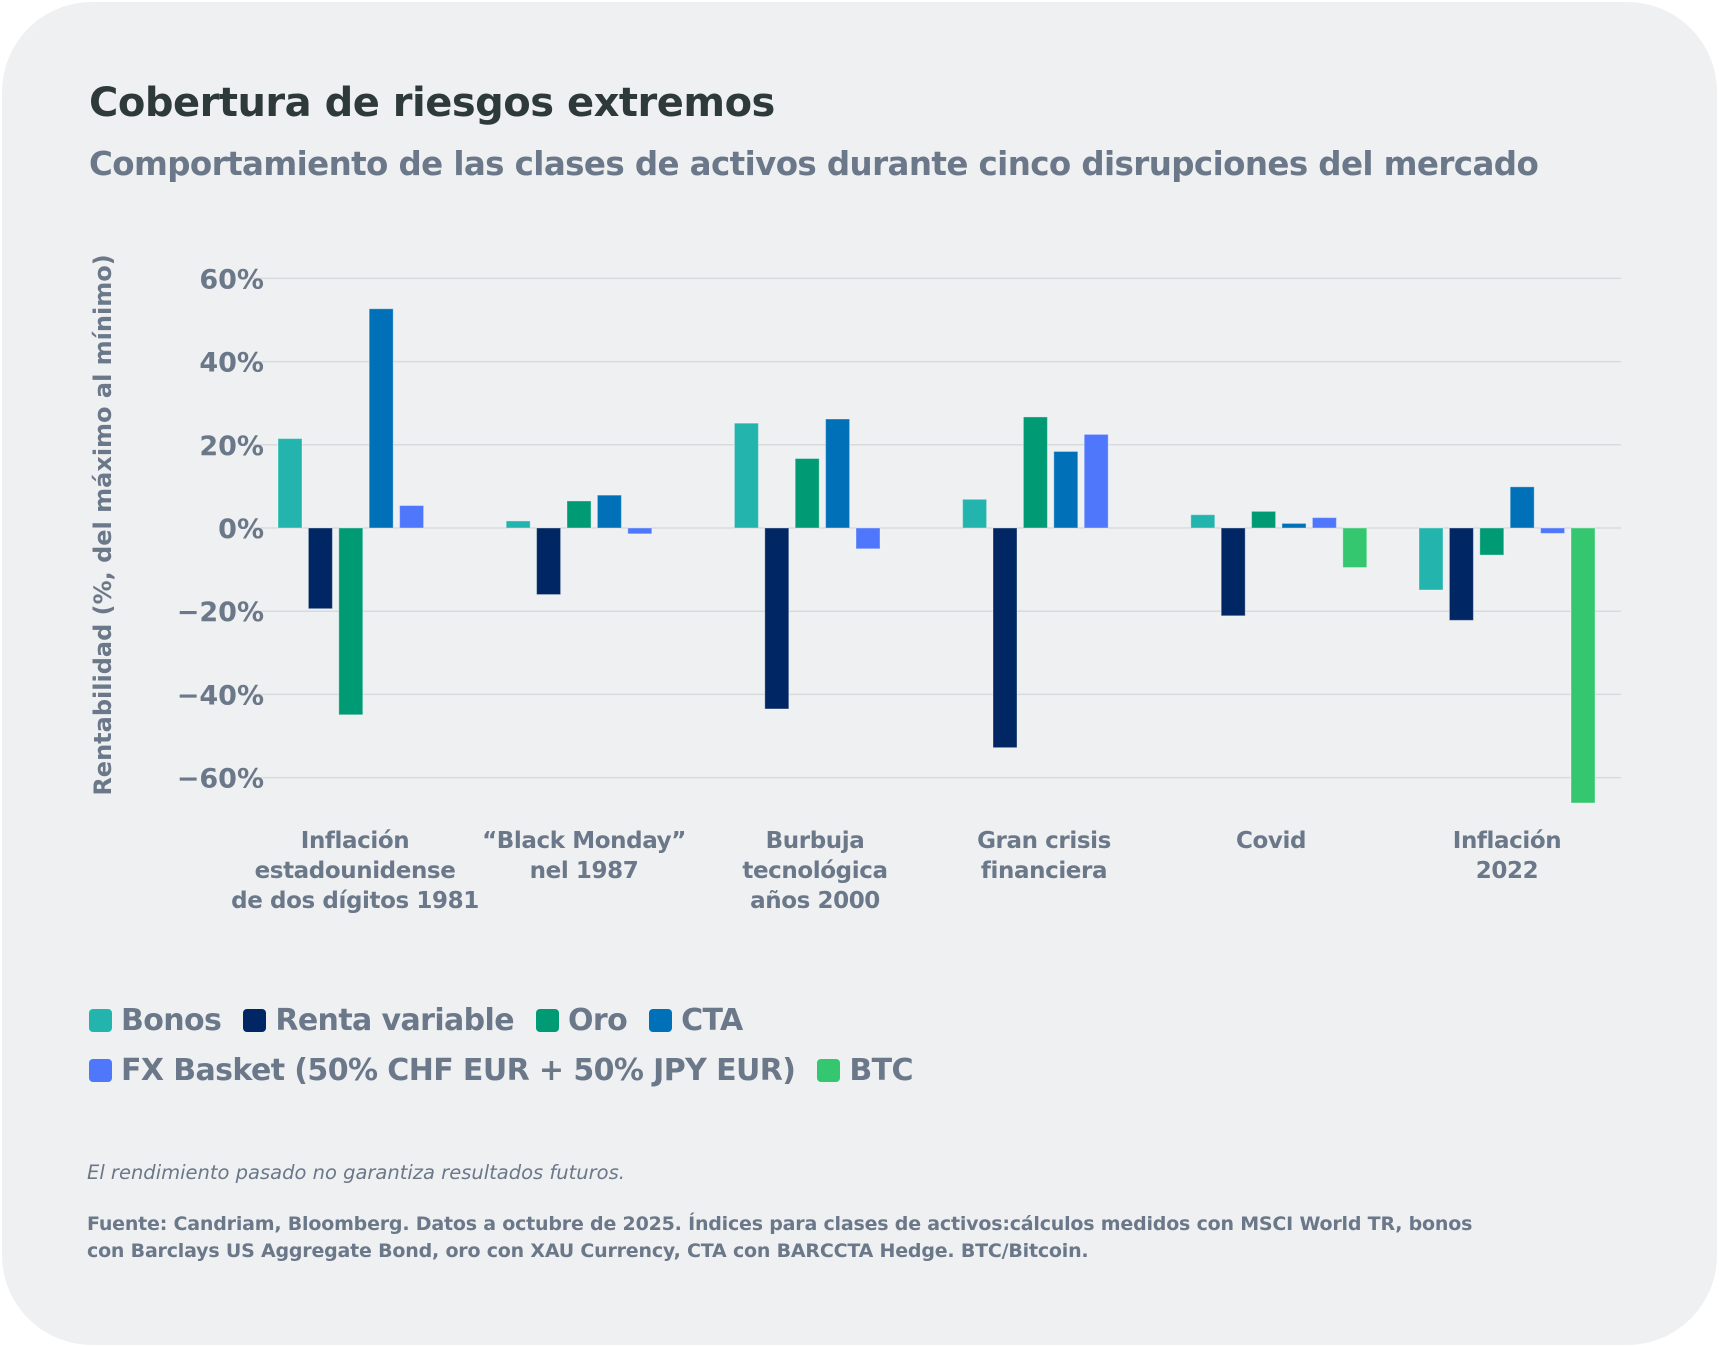 Image resolution: width=1719 pixels, height=1347 pixels. I want to click on x-category-line: 2022, so click(1507, 871).